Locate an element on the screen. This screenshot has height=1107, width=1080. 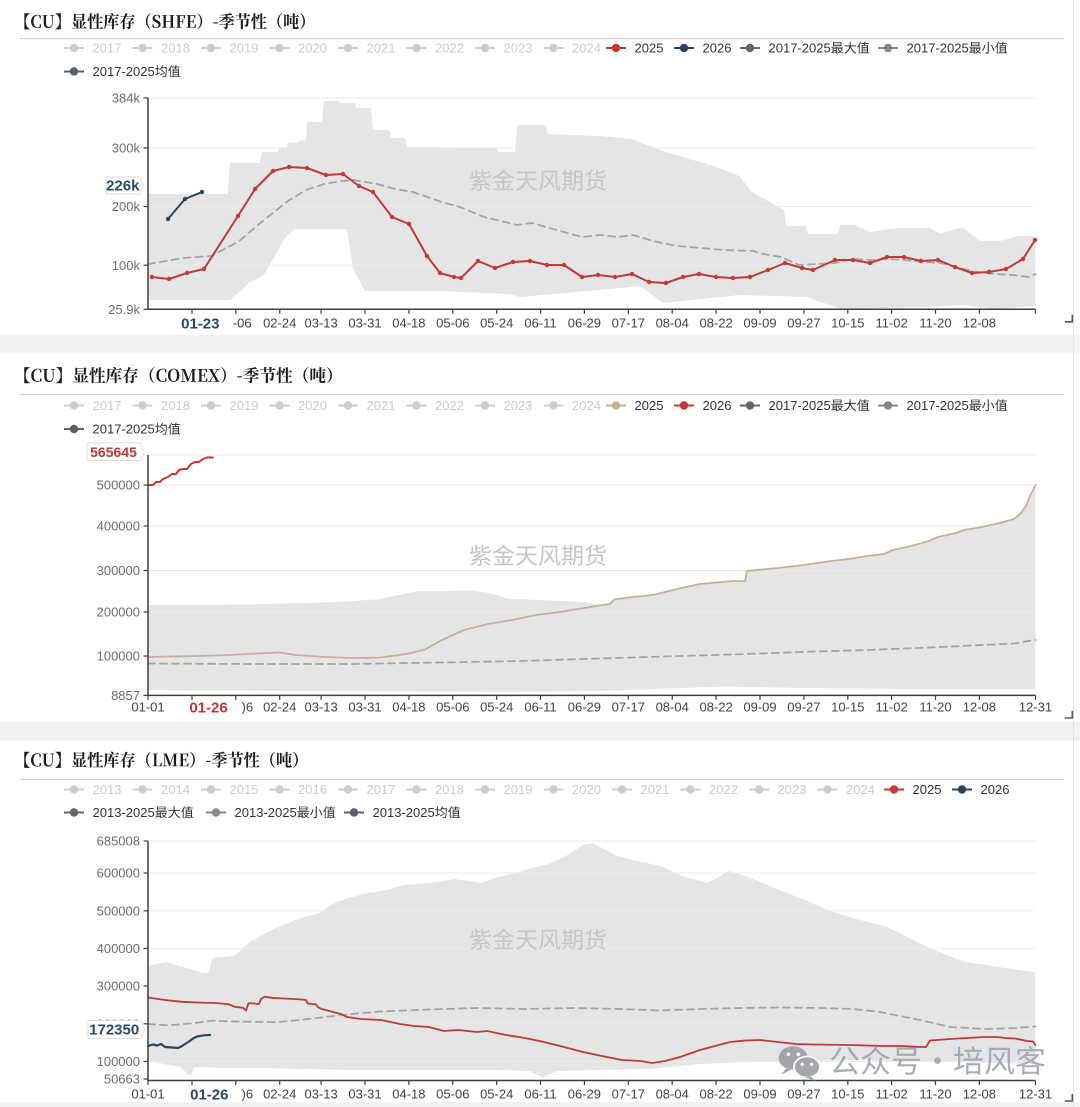
svg-text: 01-23 is located at coordinates (200, 324).